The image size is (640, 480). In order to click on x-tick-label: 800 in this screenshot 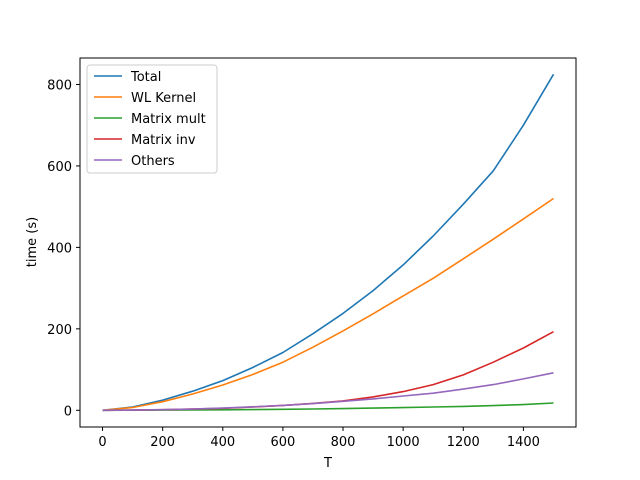, I will do `click(343, 442)`.